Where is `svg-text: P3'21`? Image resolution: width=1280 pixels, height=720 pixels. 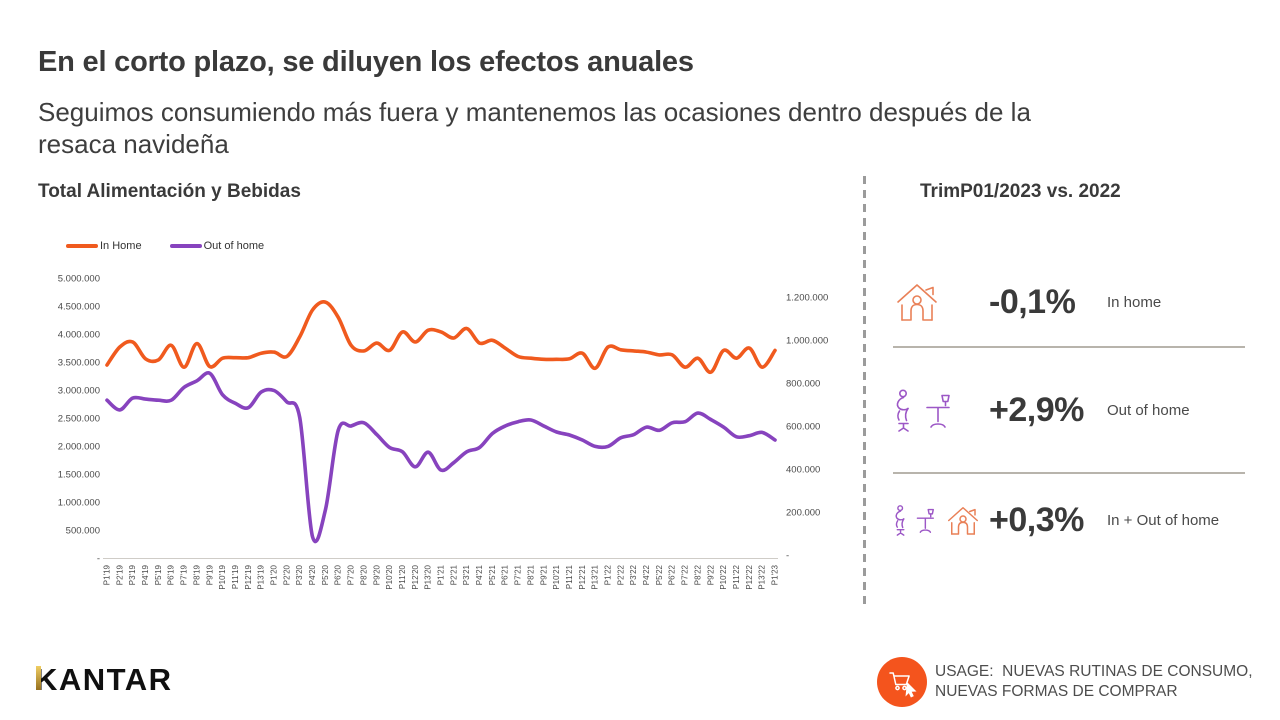
svg-text: P3'21 is located at coordinates (466, 574).